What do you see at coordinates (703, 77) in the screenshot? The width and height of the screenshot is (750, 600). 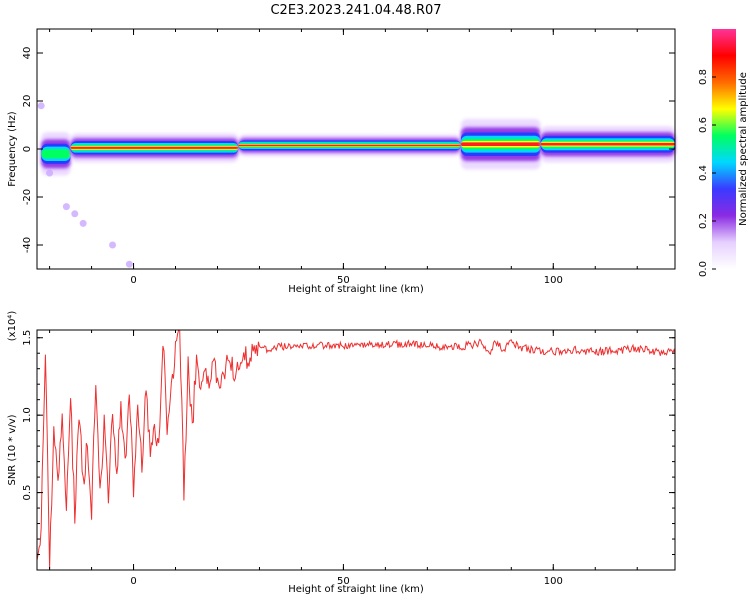 I see `colorbar-tick-label: 0.8` at bounding box center [703, 77].